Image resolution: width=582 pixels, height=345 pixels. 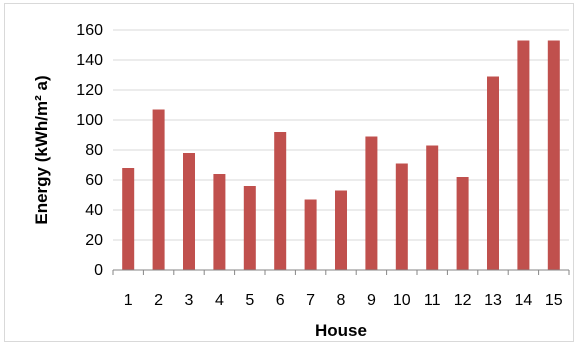 I want to click on x-tick-label: 5, so click(x=249, y=300).